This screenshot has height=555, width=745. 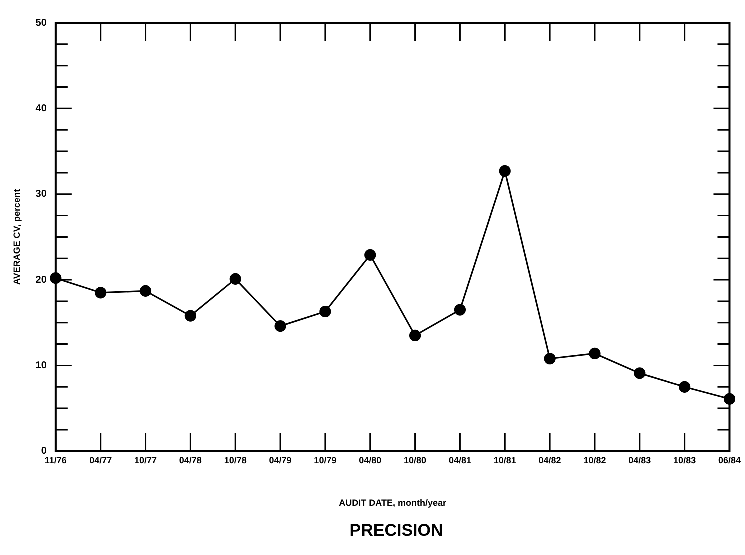 What do you see at coordinates (17, 237) in the screenshot?
I see `y-axis-title: AVERAGE CV, percent` at bounding box center [17, 237].